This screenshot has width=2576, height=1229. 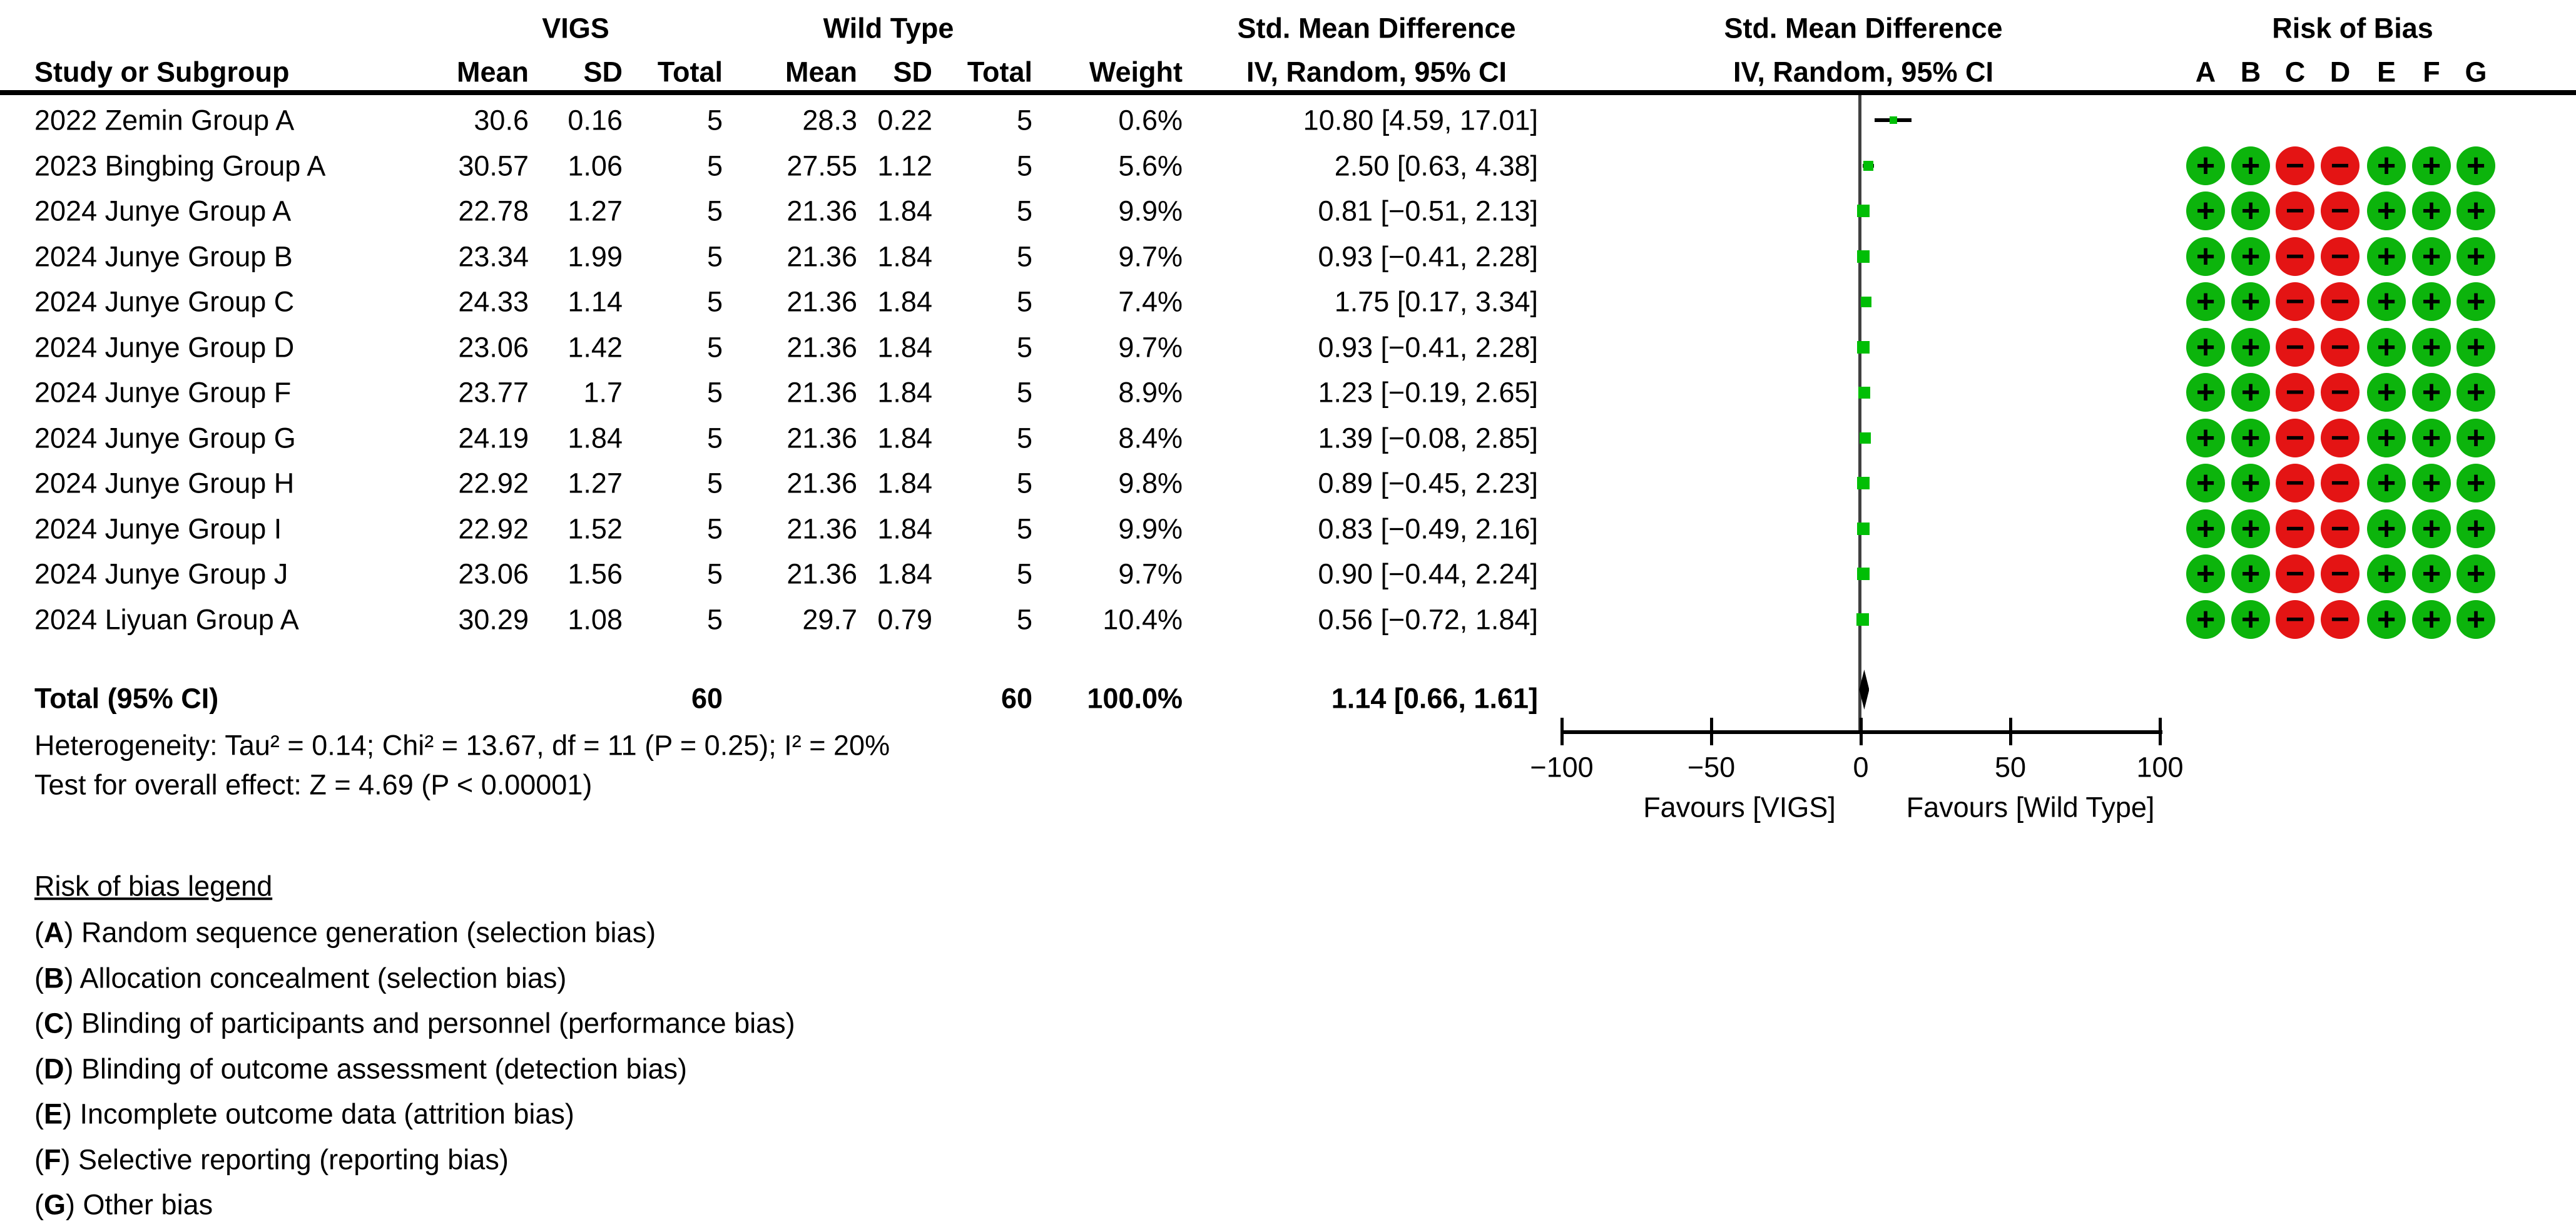 What do you see at coordinates (1428, 483) in the screenshot?
I see `smd-ci-text: 0.89 [−0.45, 2.23]` at bounding box center [1428, 483].